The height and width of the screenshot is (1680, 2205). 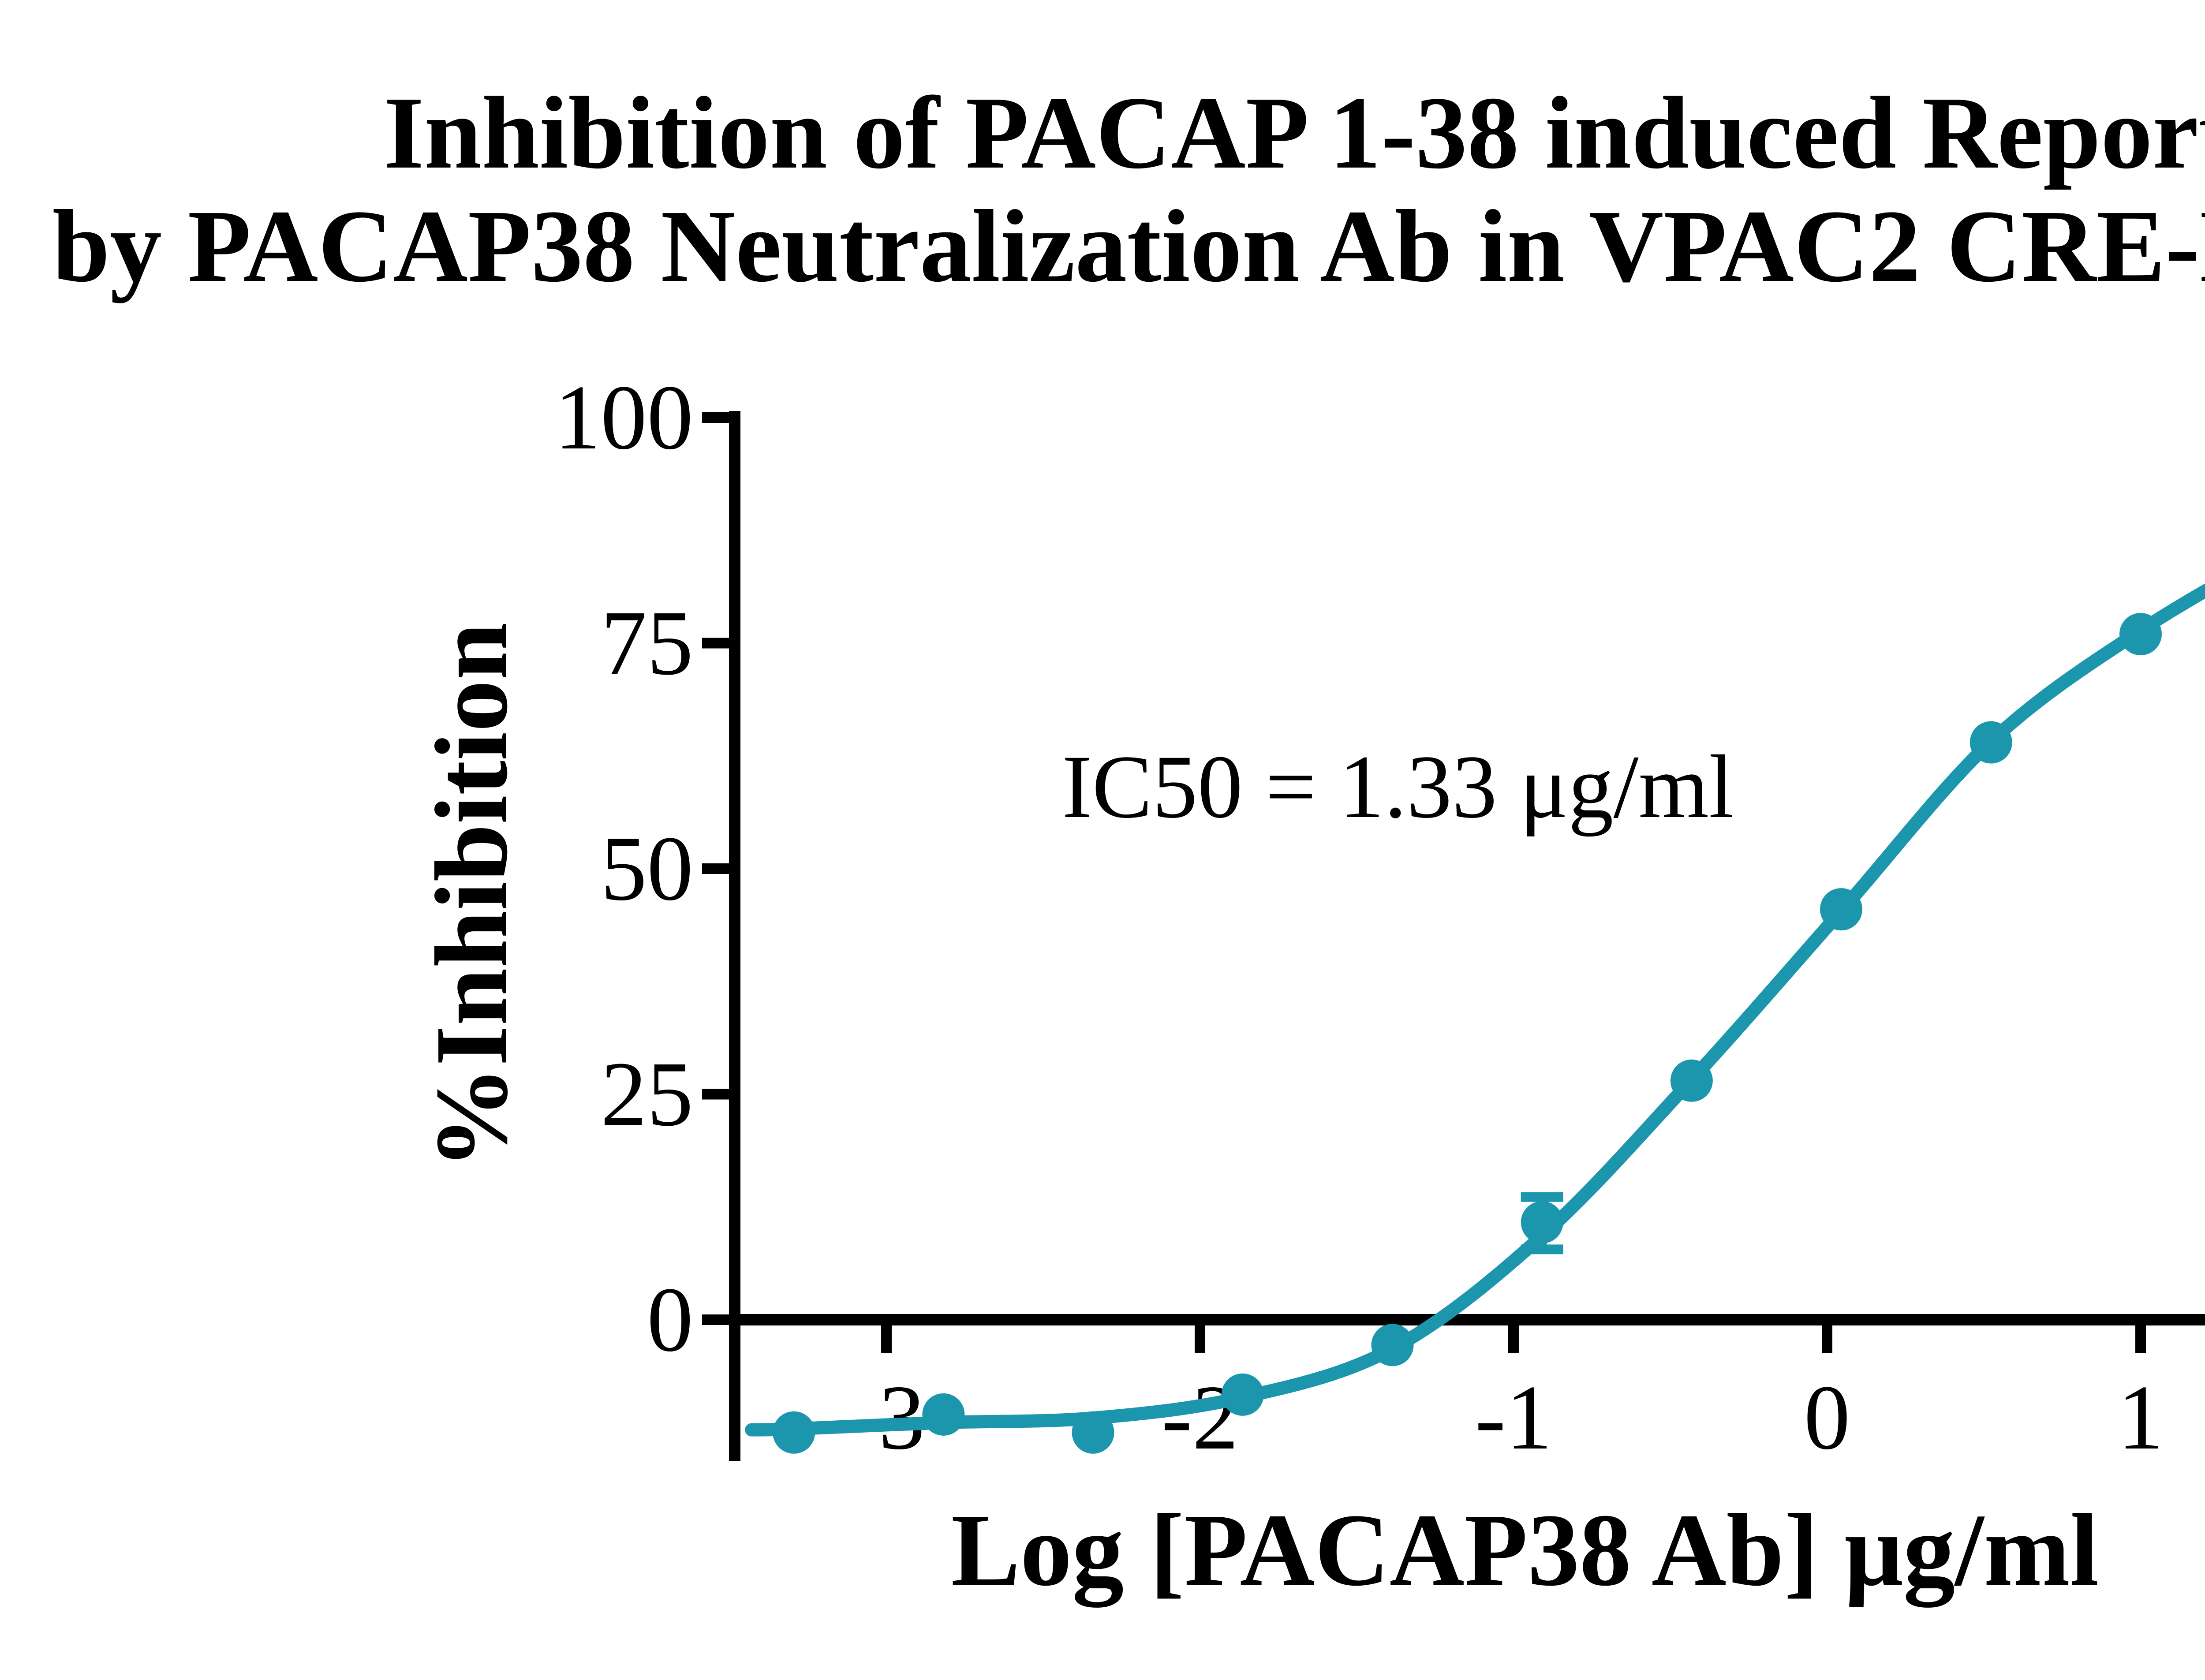 I want to click on y-tick-label: 50, so click(x=647, y=869).